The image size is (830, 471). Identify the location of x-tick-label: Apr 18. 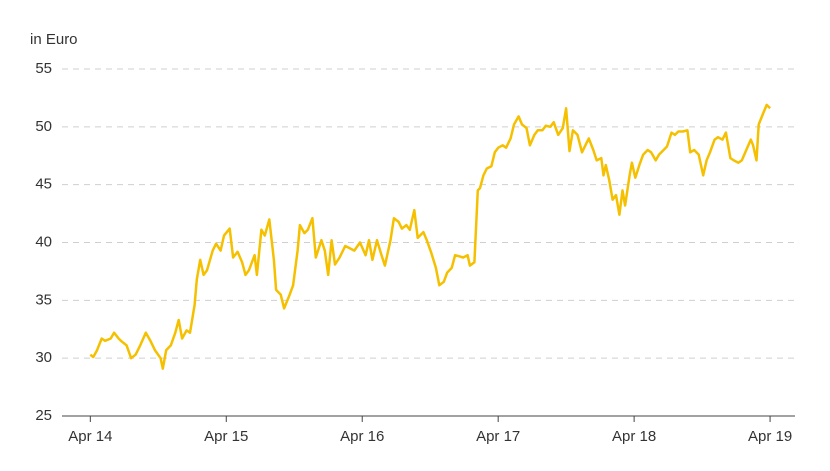
(634, 436).